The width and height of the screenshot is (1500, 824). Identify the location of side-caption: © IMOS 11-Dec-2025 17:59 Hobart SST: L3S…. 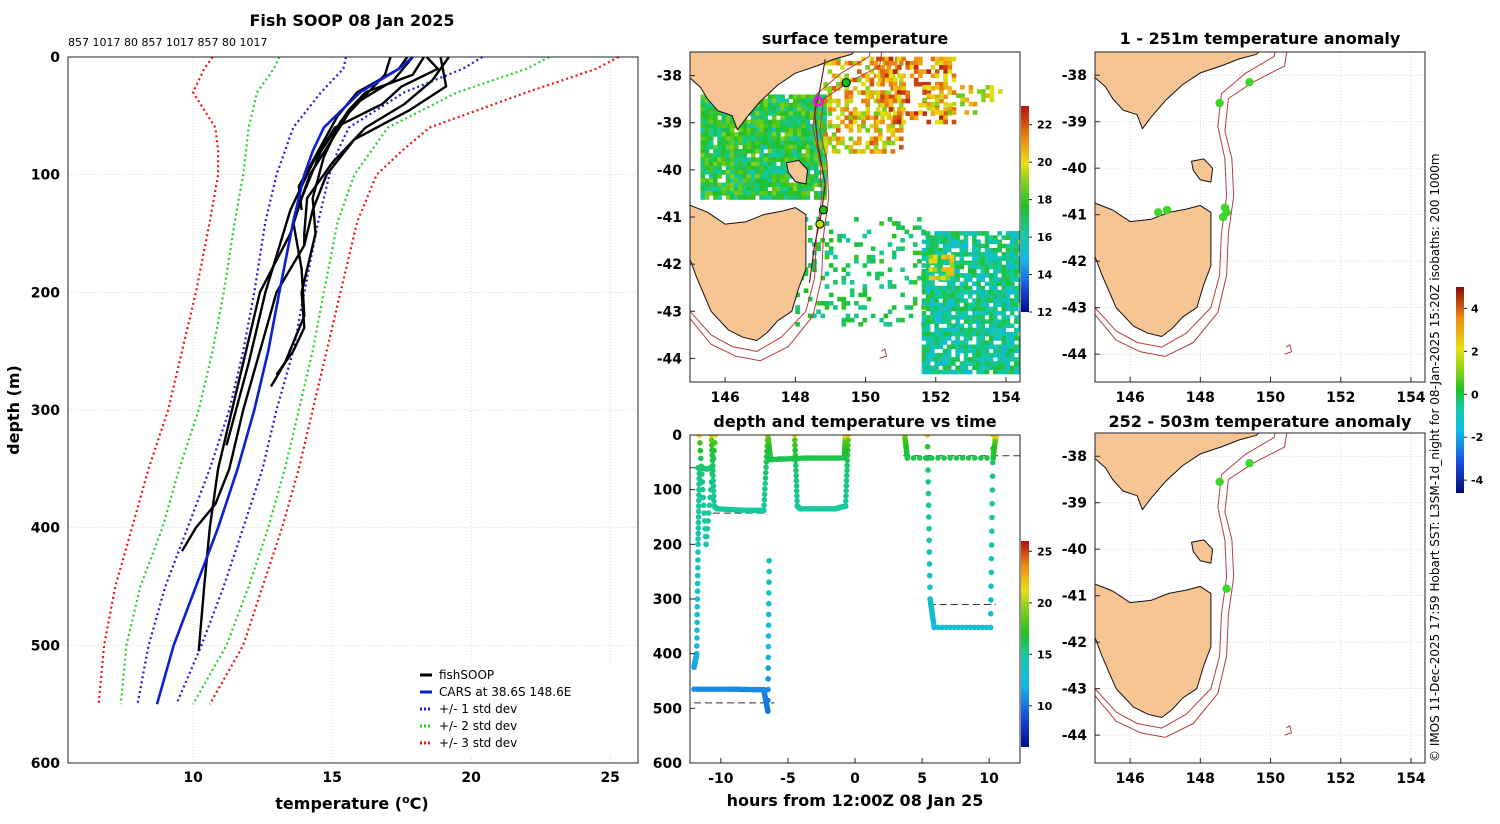
(1435, 457).